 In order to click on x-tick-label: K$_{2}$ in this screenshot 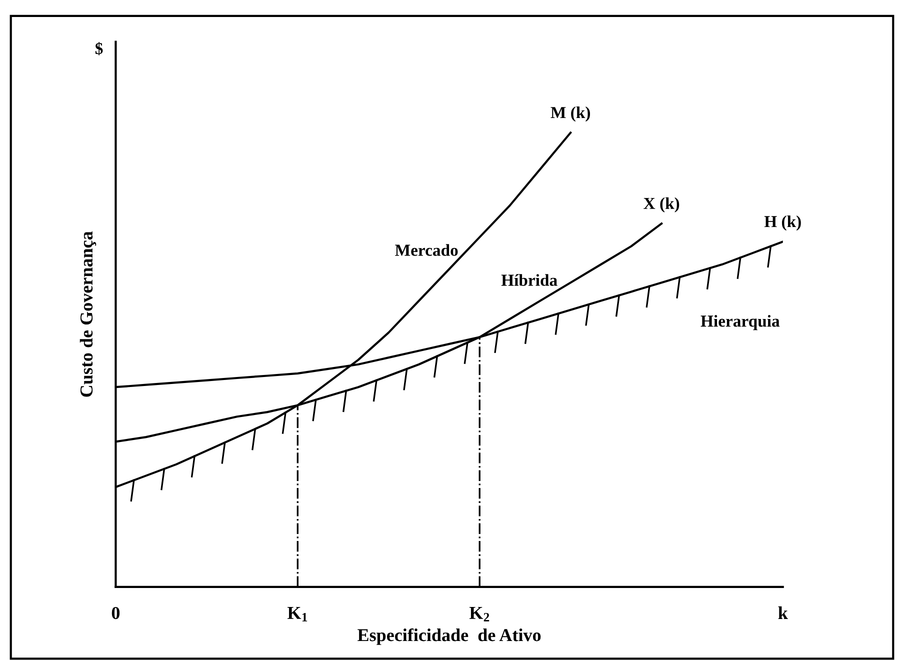, I will do `click(479, 614)`.